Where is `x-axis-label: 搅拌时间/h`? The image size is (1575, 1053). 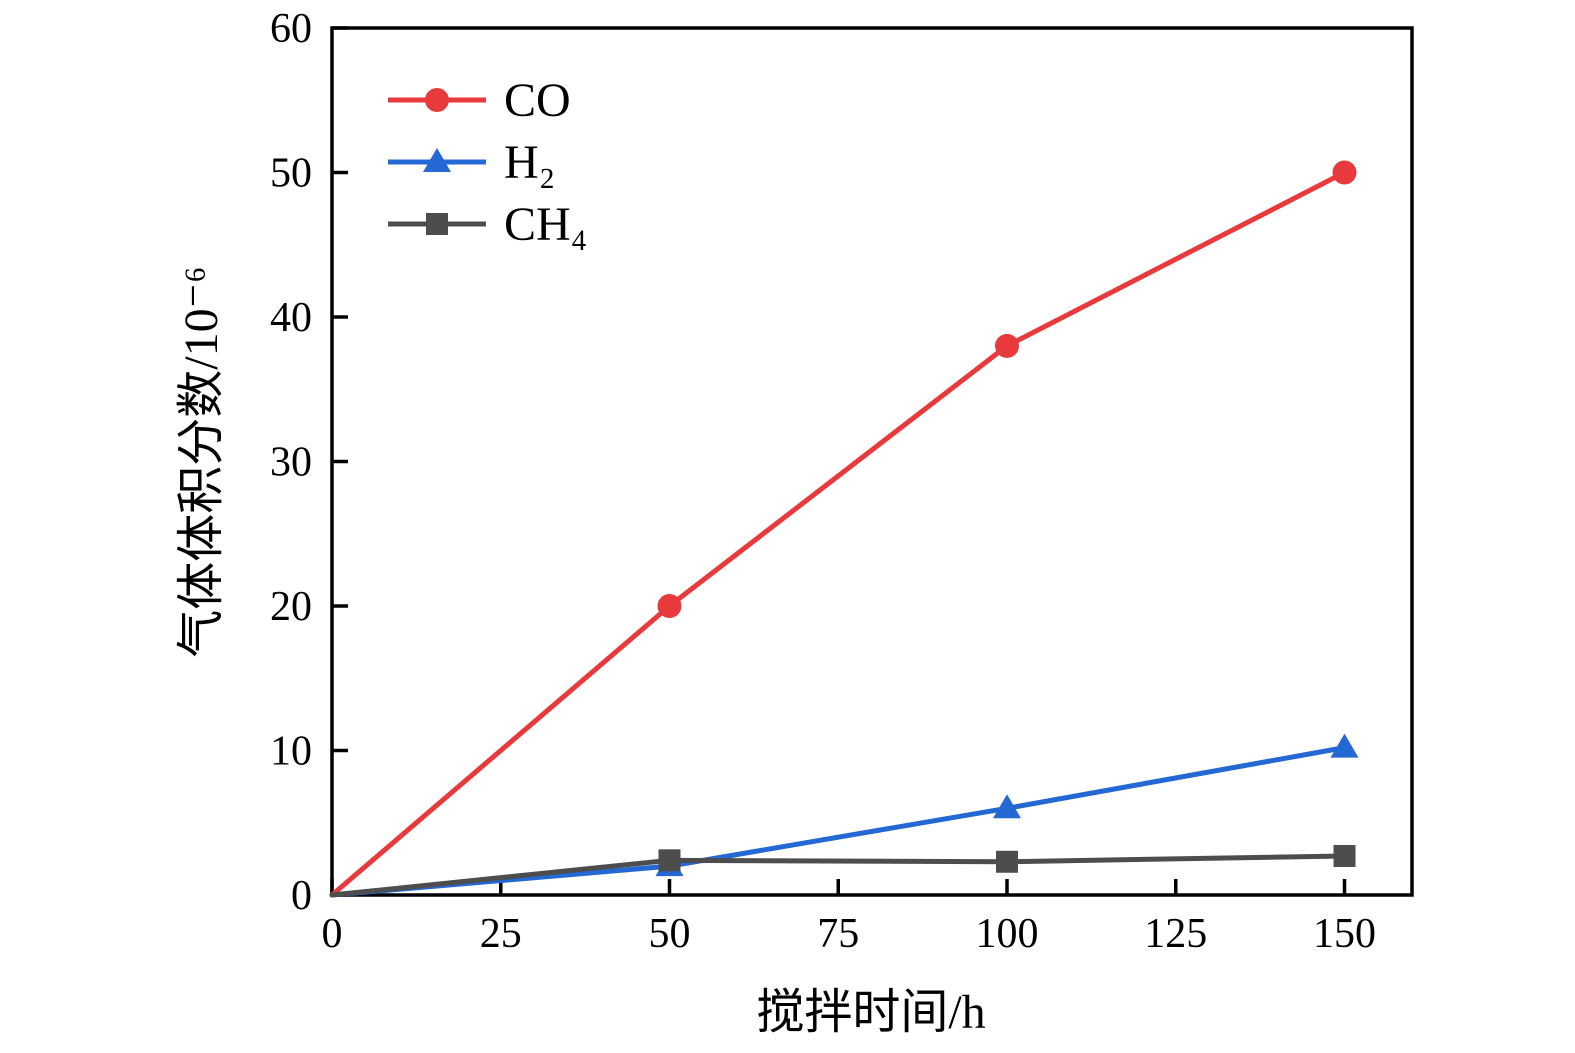
x-axis-label: 搅拌时间/h is located at coordinates (871, 1012).